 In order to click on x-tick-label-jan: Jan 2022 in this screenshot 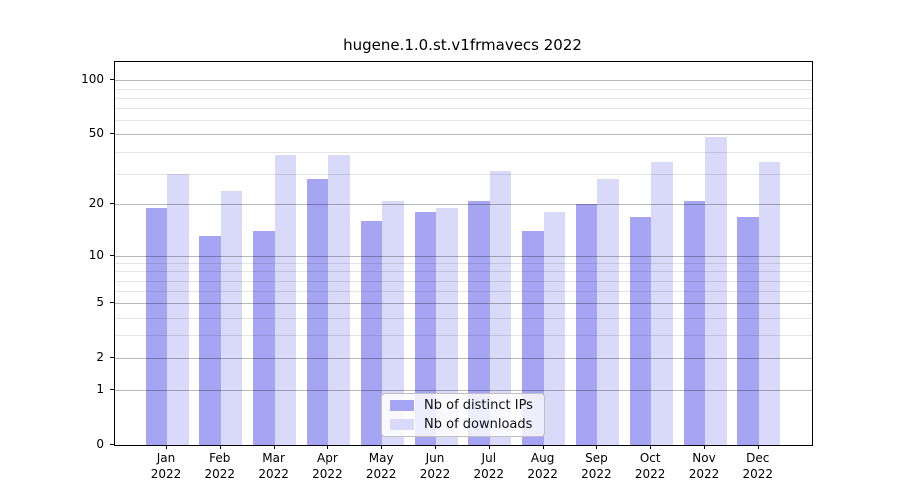, I will do `click(166, 466)`.